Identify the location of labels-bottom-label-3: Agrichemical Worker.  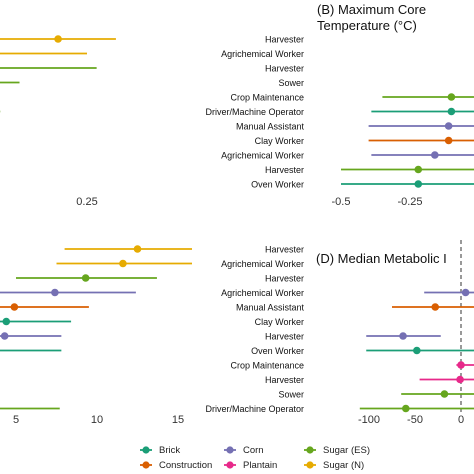
(262, 293).